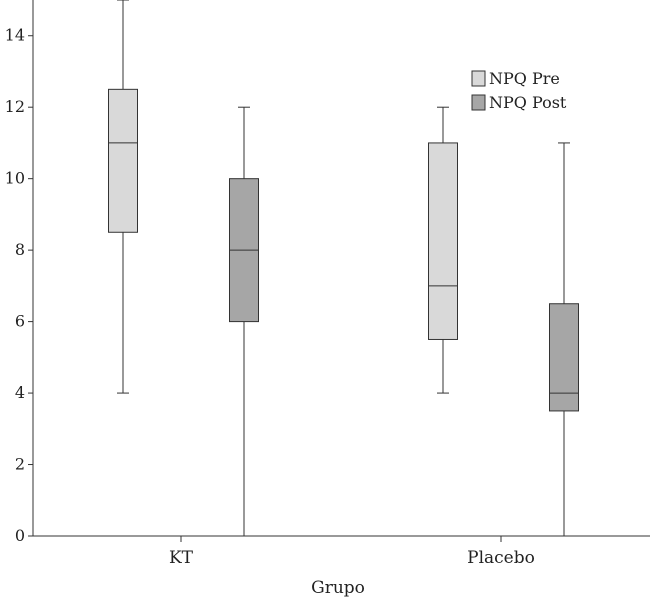 The width and height of the screenshot is (650, 598). What do you see at coordinates (181, 558) in the screenshot?
I see `x-tick-label: KT` at bounding box center [181, 558].